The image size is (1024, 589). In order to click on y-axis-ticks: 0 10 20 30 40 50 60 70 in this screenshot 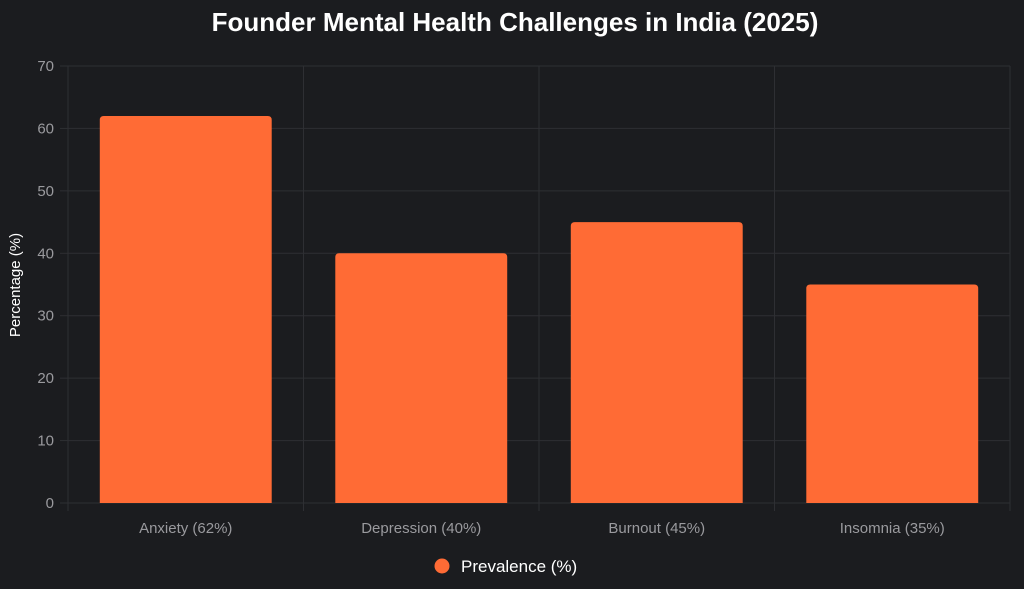, I will do `click(45, 285)`.